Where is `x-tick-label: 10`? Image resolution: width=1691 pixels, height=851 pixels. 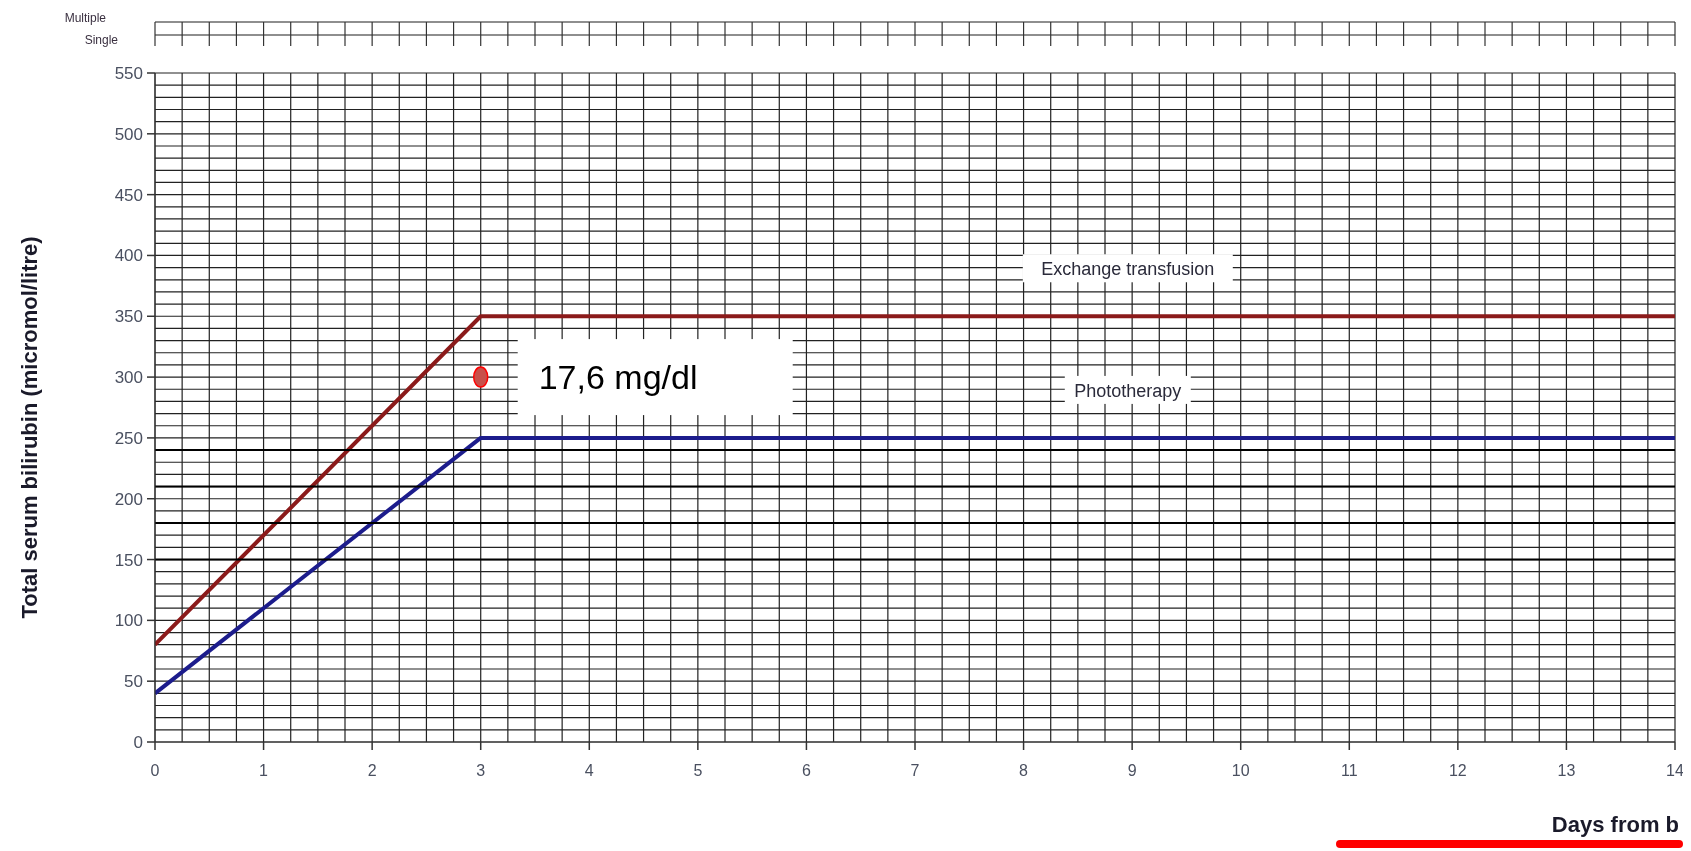
x-tick-label: 10 is located at coordinates (1240, 770).